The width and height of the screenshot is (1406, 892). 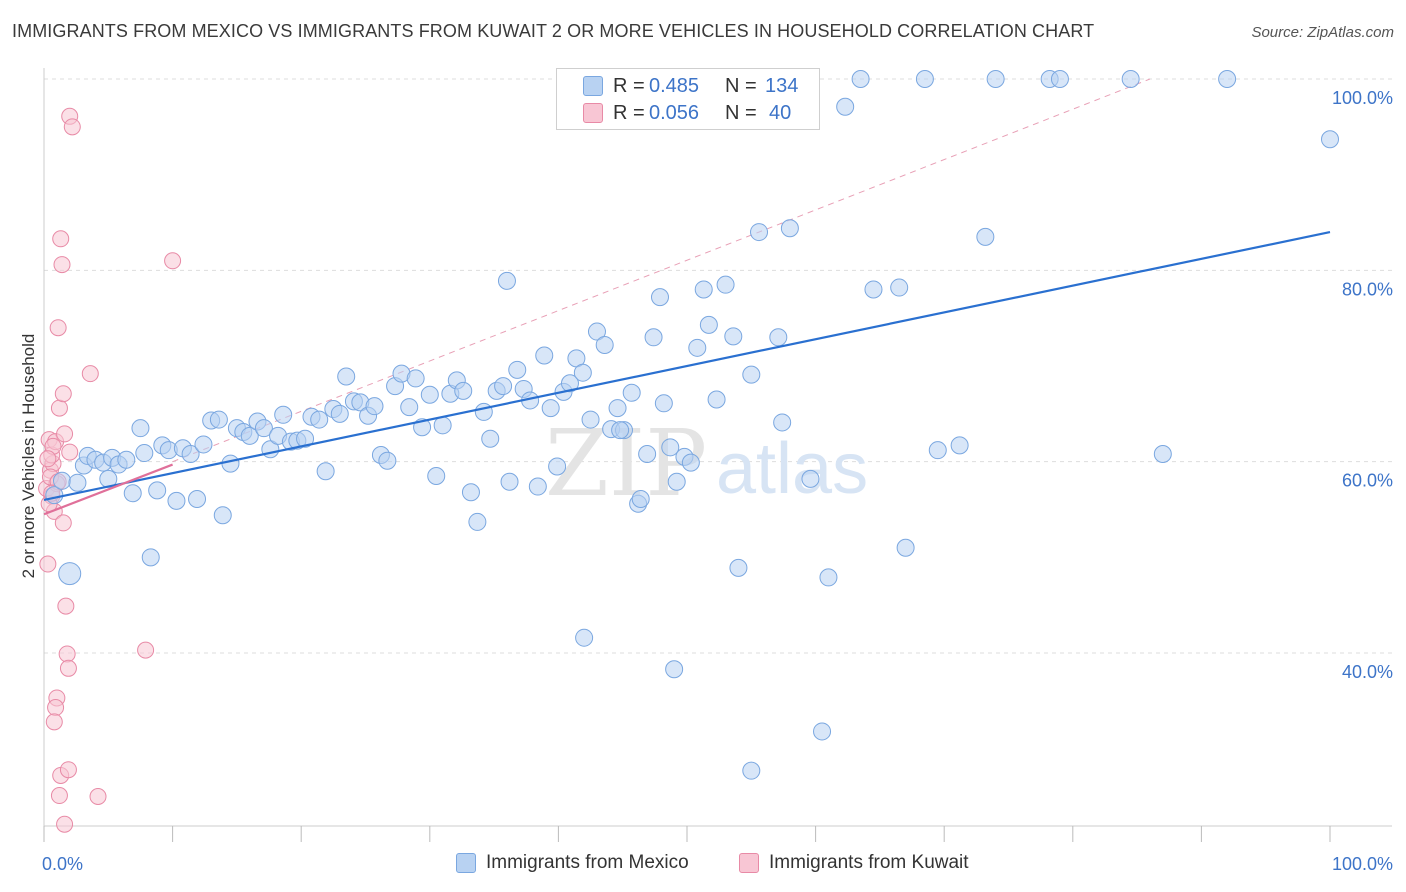 What do you see at coordinates (1367, 672) in the screenshot?
I see `y-tick-label: 40.0%` at bounding box center [1367, 672].